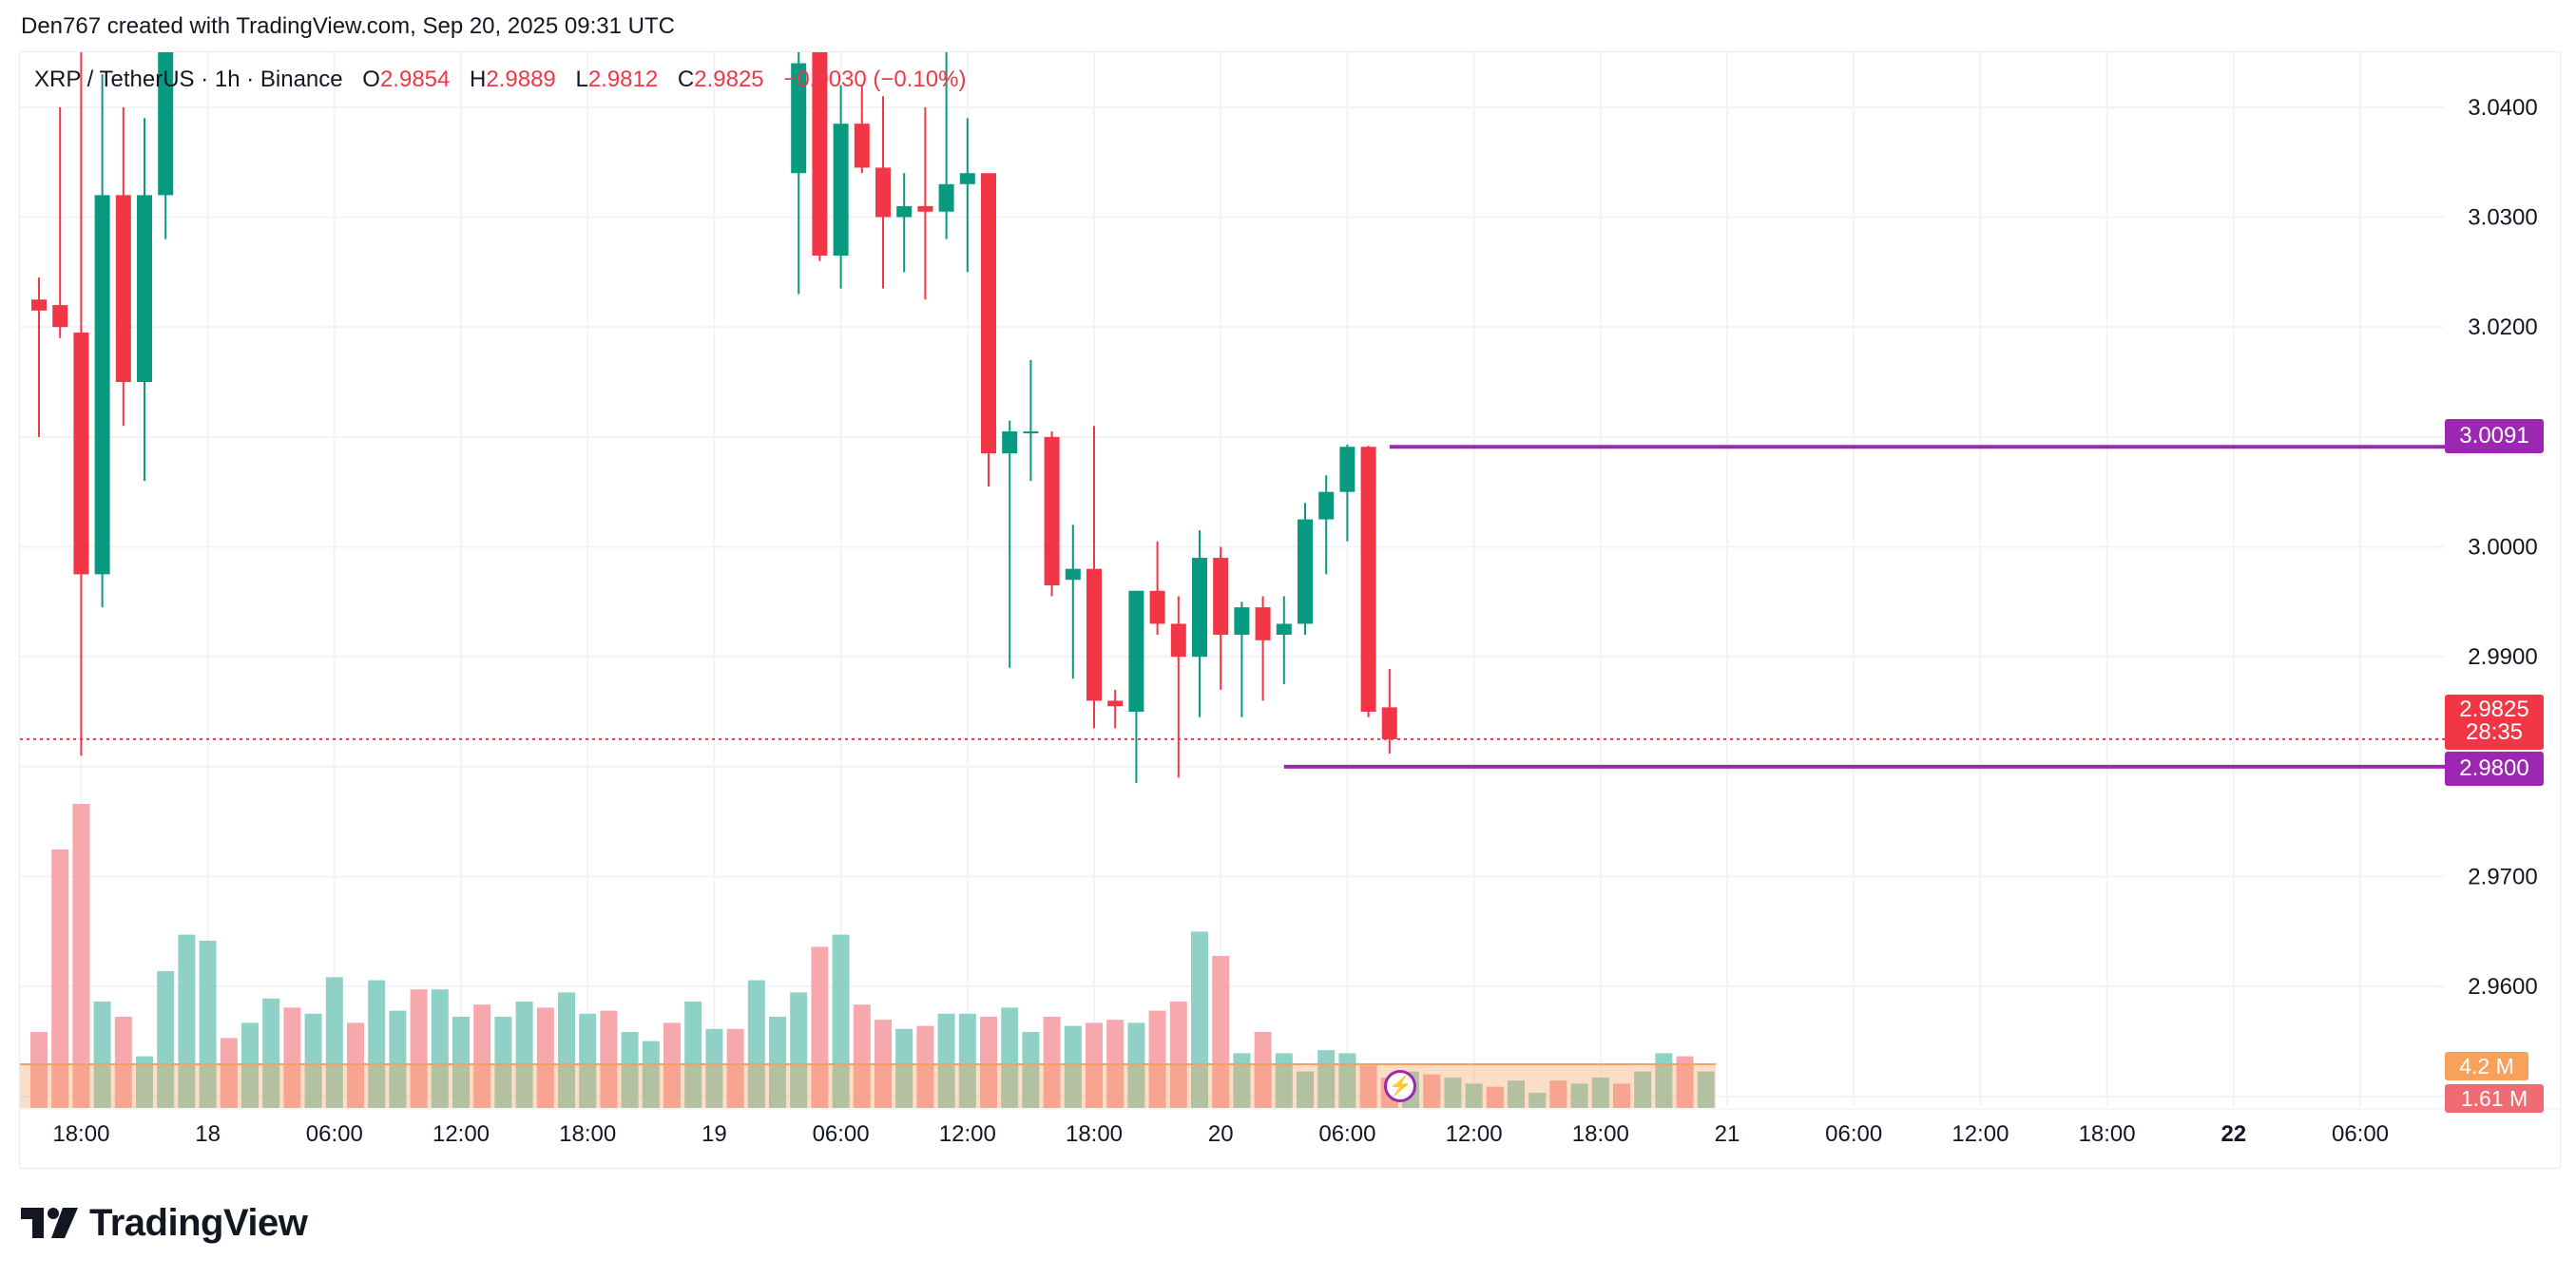 This screenshot has height=1279, width=2576. What do you see at coordinates (478, 79) in the screenshot?
I see `legend-high-label: H` at bounding box center [478, 79].